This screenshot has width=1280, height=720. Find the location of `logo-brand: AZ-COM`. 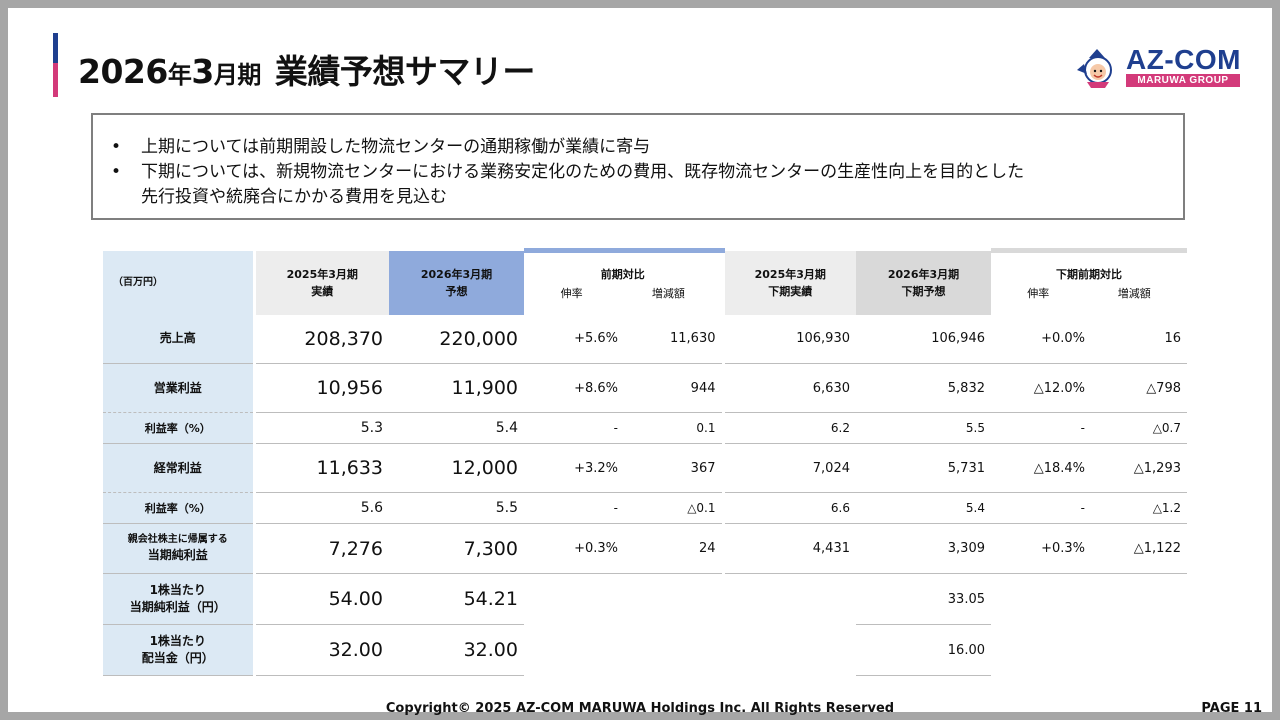

logo-brand: AZ-COM is located at coordinates (1183, 59).